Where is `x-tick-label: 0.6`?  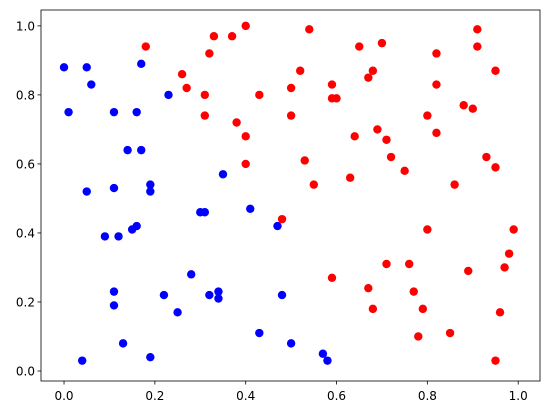
x-tick-label: 0.6 is located at coordinates (336, 396).